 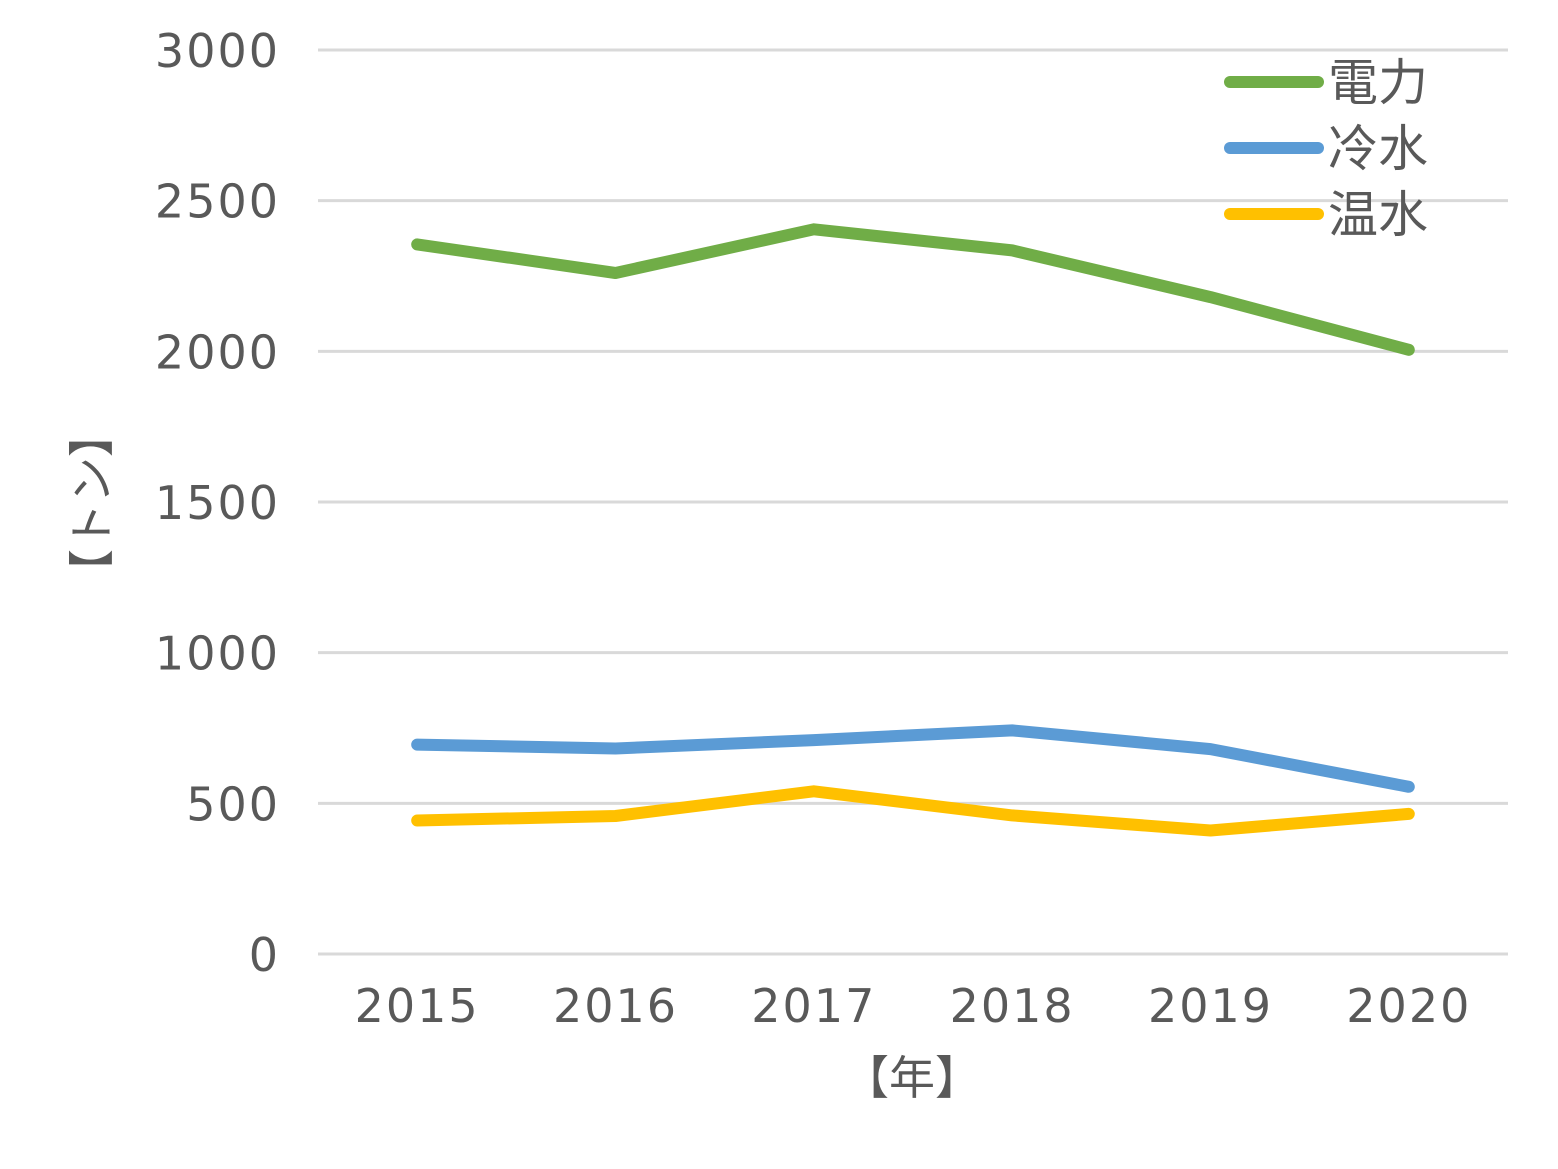 I want to click on x-axis-tick-labels: 2015 2016 2017 2018 2019 2020, so click(x=913, y=1006).